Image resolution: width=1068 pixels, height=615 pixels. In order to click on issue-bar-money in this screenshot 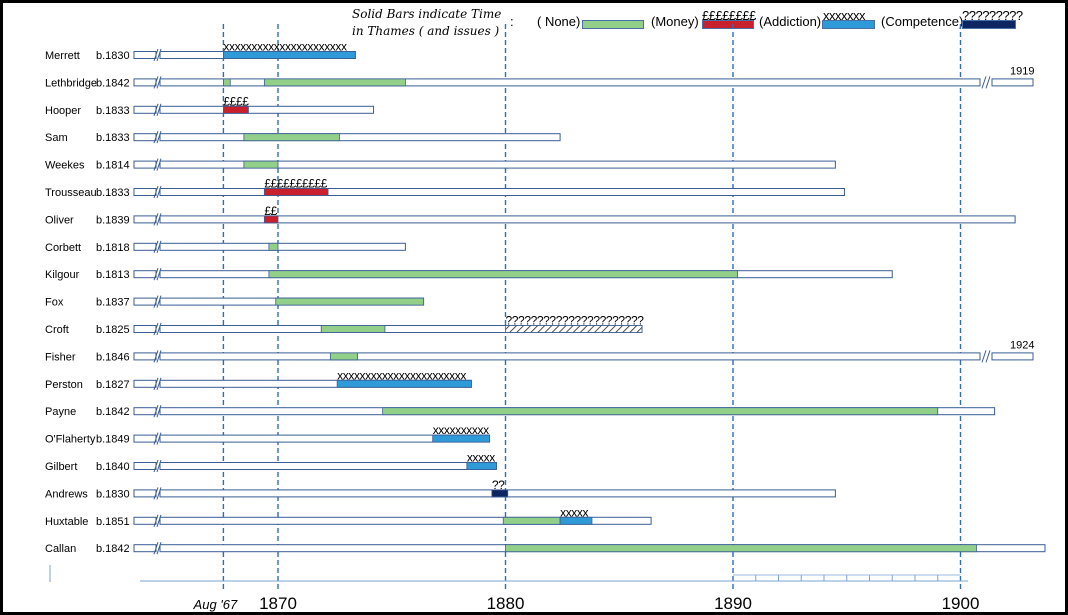, I will do `click(296, 192)`.